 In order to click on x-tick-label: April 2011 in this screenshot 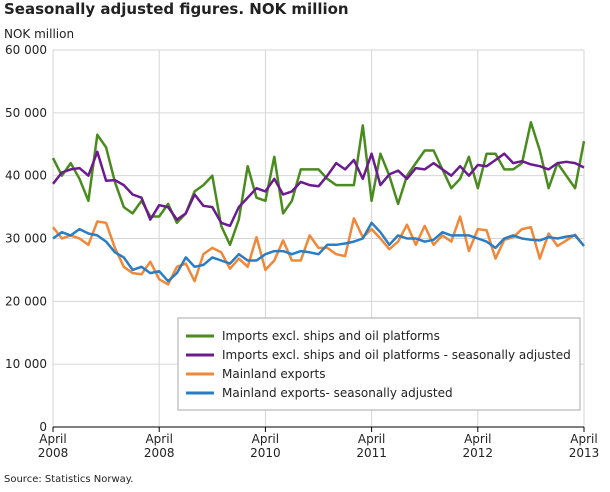, I will do `click(371, 446)`.